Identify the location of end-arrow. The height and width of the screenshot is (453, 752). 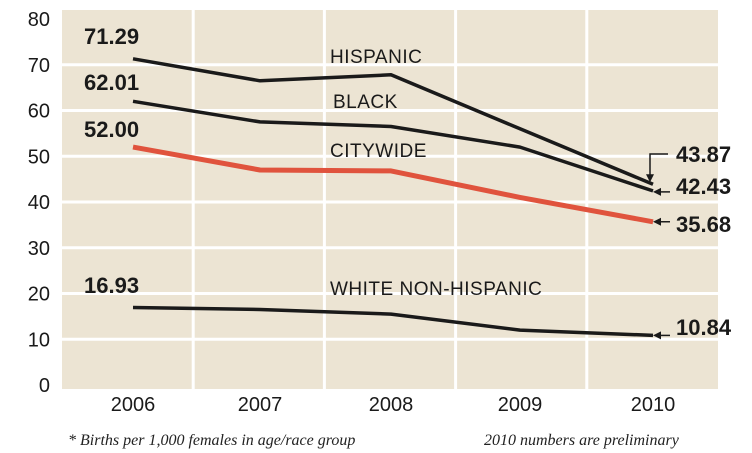
(658, 167).